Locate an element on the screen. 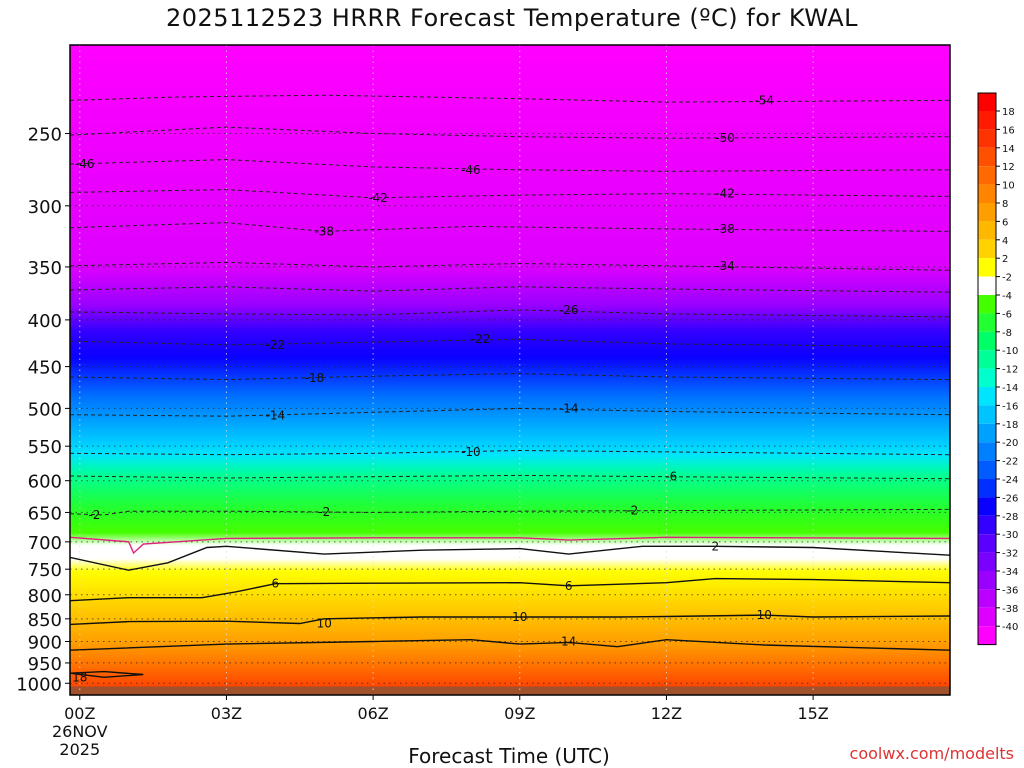  y-tick-label-500: 500 is located at coordinates (45, 409).